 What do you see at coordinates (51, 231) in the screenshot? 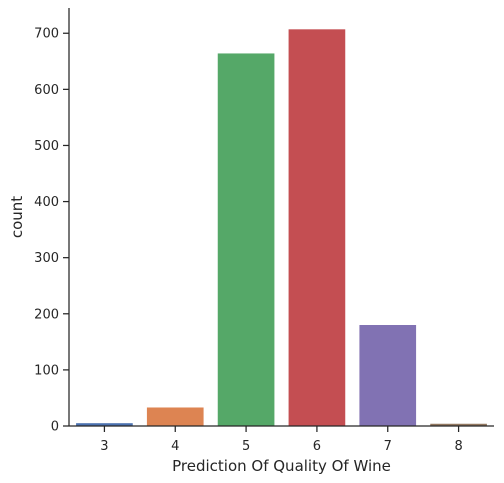
I see `y-axis-ticks: 0 100 200 300 400 500 600 700` at bounding box center [51, 231].